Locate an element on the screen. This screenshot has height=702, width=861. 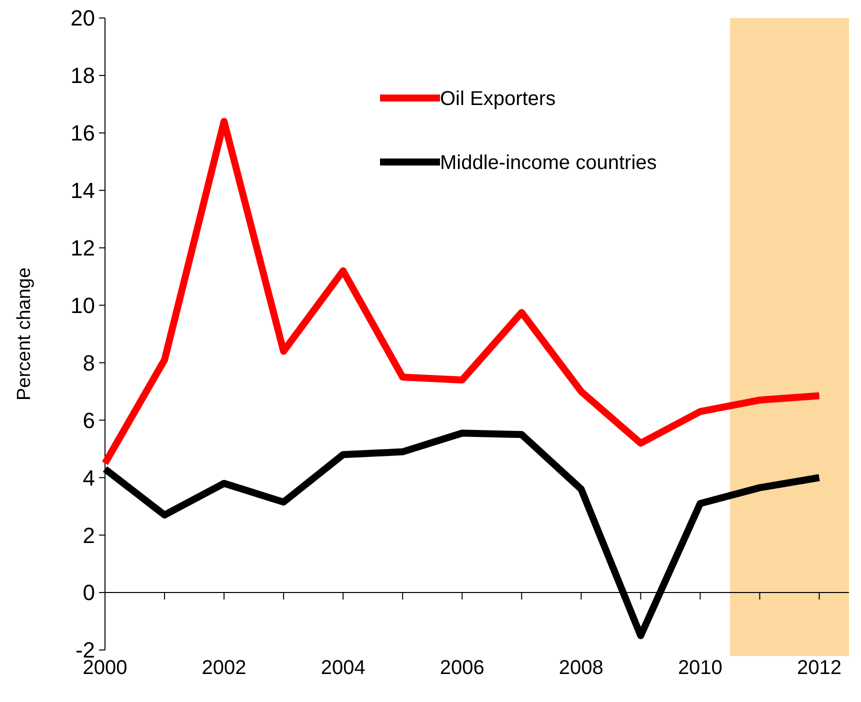
y-tick-label: 16 is located at coordinates (82, 133).